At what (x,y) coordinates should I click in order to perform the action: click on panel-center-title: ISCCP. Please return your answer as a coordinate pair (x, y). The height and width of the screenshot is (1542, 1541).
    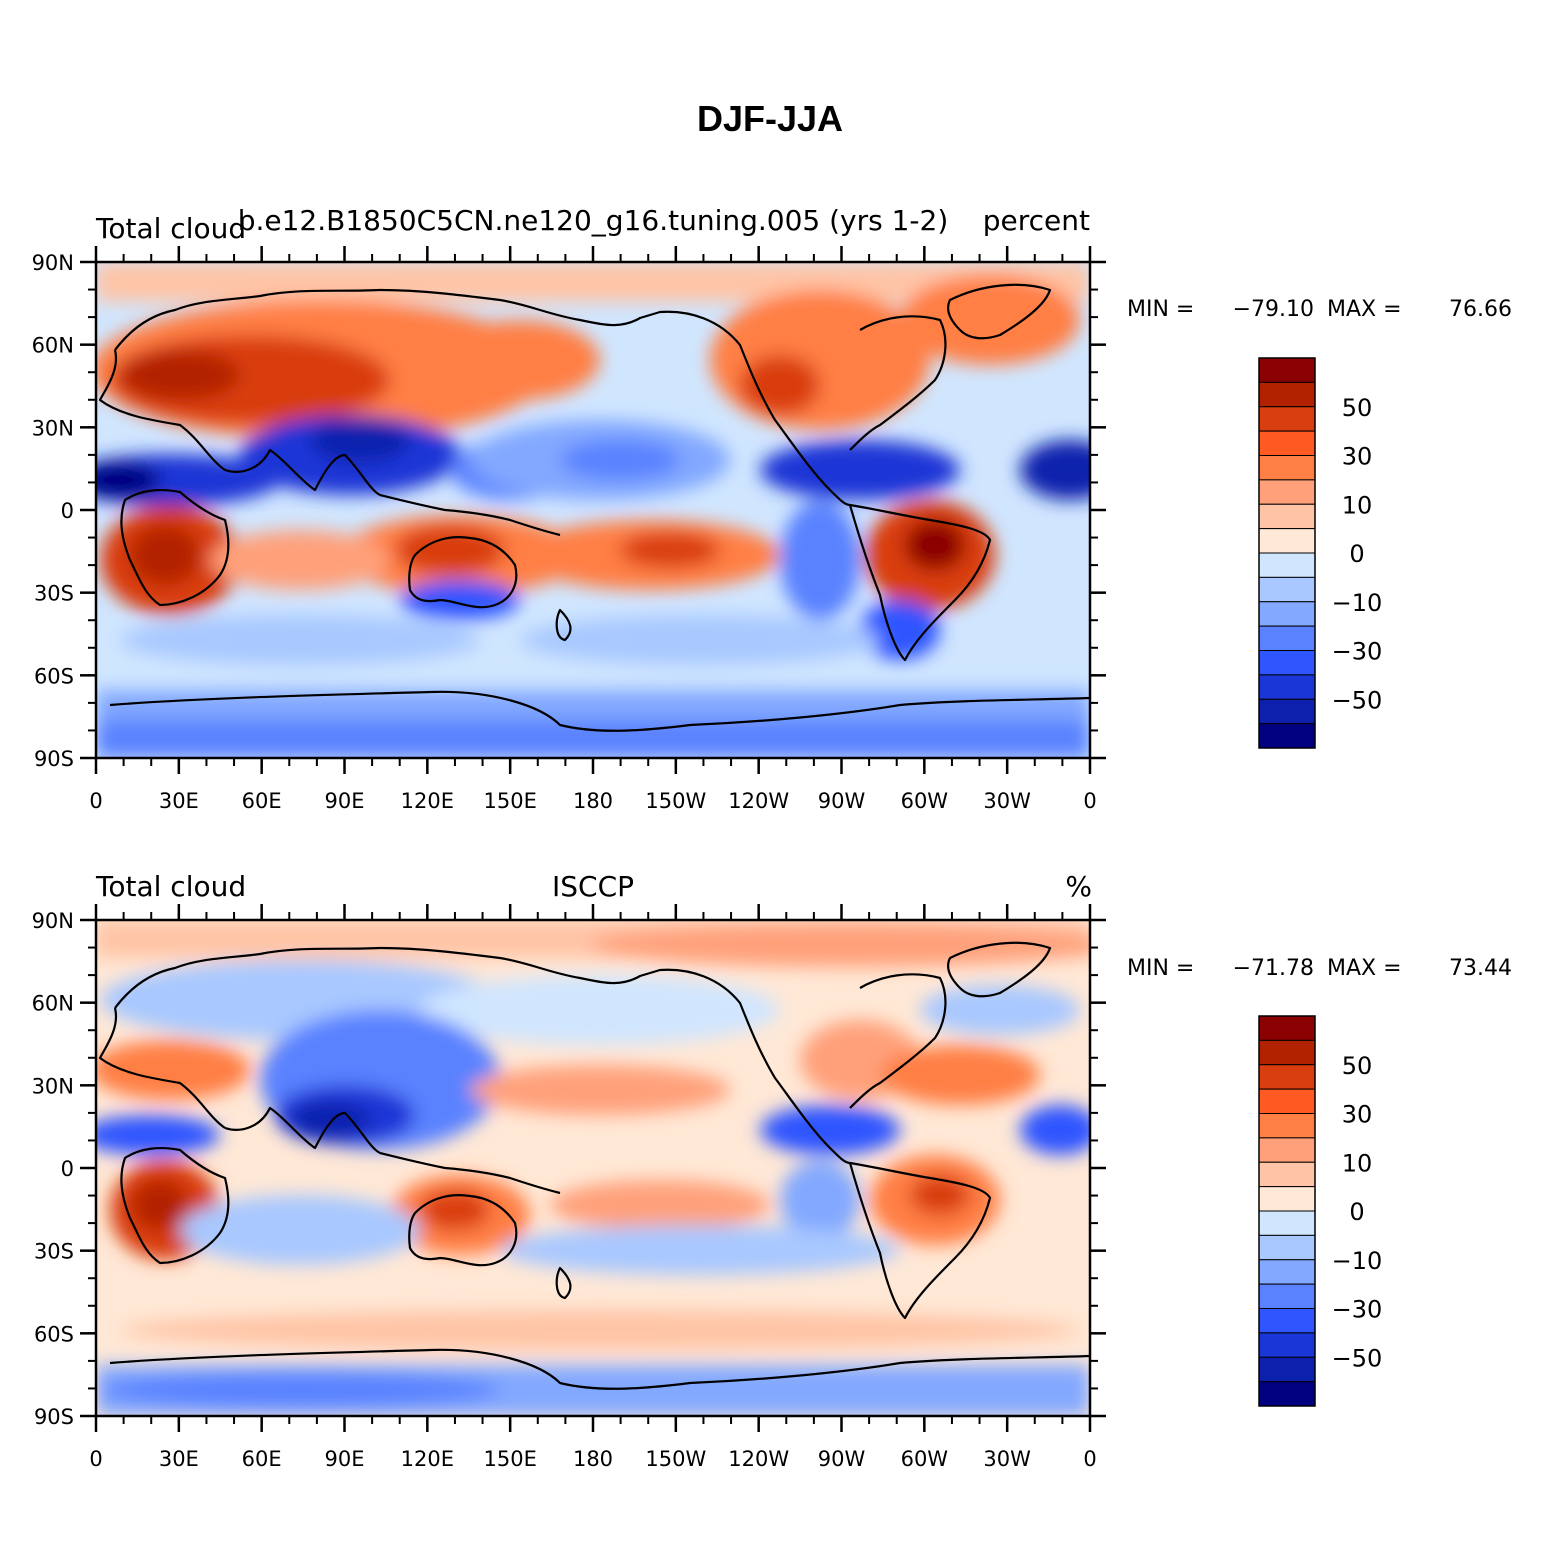
    Looking at the image, I should click on (593, 886).